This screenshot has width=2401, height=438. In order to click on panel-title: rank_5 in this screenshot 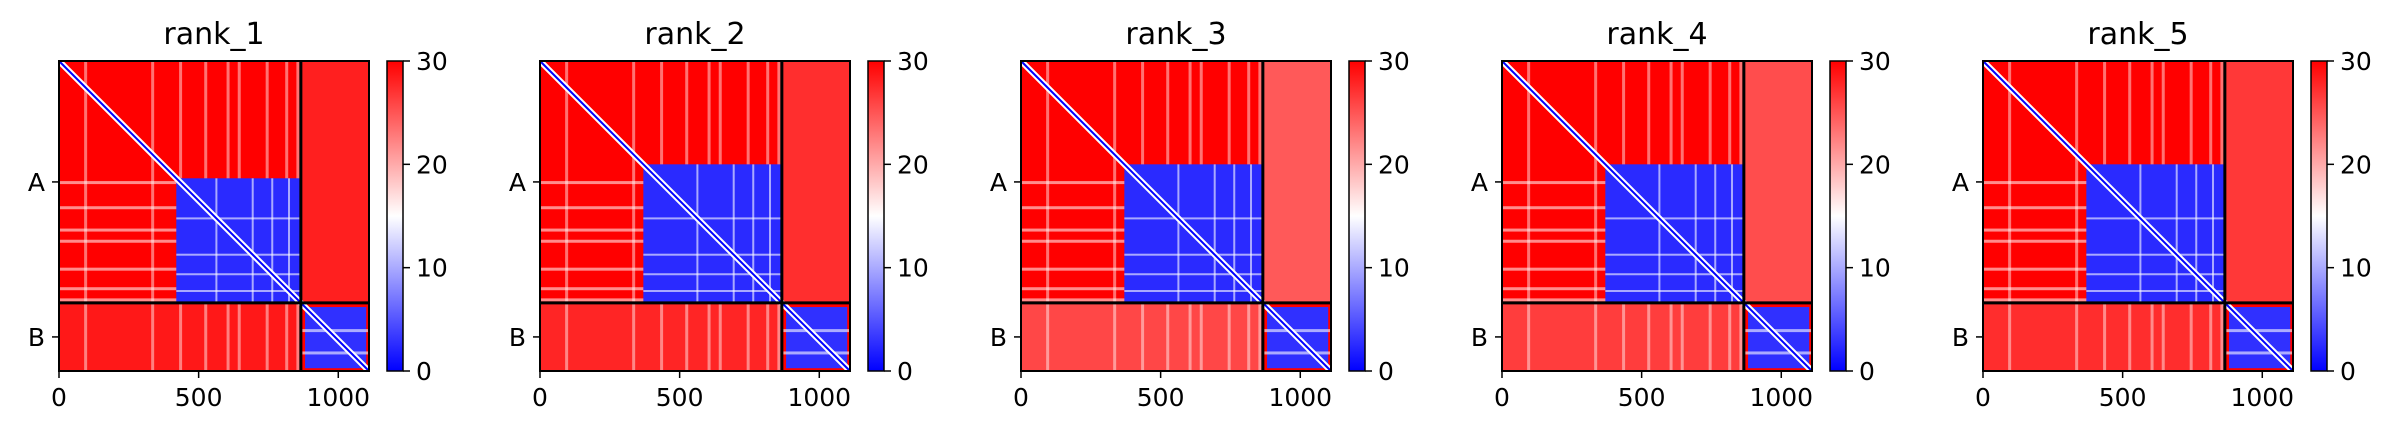, I will do `click(2137, 34)`.